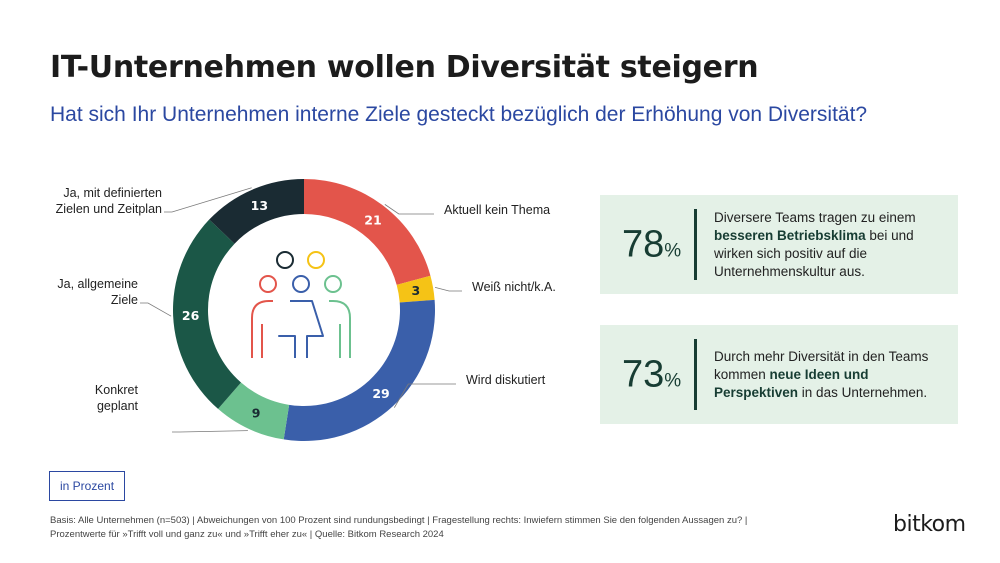 This screenshot has height=563, width=1000. I want to click on label-ja-mit-definierten-zielen-und-zeitplan: Ja, mit definierten Zielen und Zeitplan, so click(109, 201).